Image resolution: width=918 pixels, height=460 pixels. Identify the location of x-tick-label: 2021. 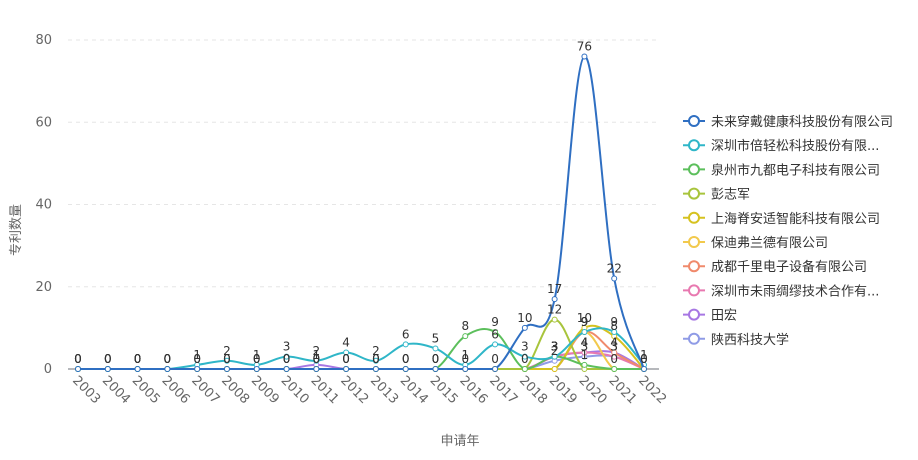
(622, 390).